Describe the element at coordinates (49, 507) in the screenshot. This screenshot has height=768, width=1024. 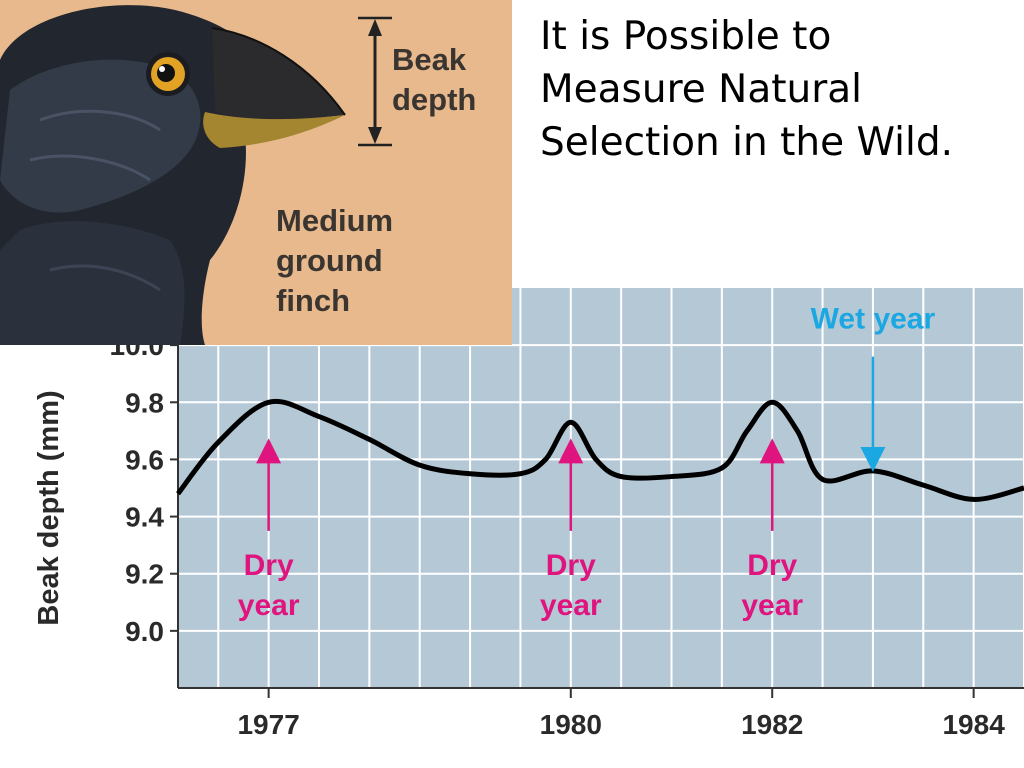
I see `y-axis-label: Beak depth (mm)` at that location.